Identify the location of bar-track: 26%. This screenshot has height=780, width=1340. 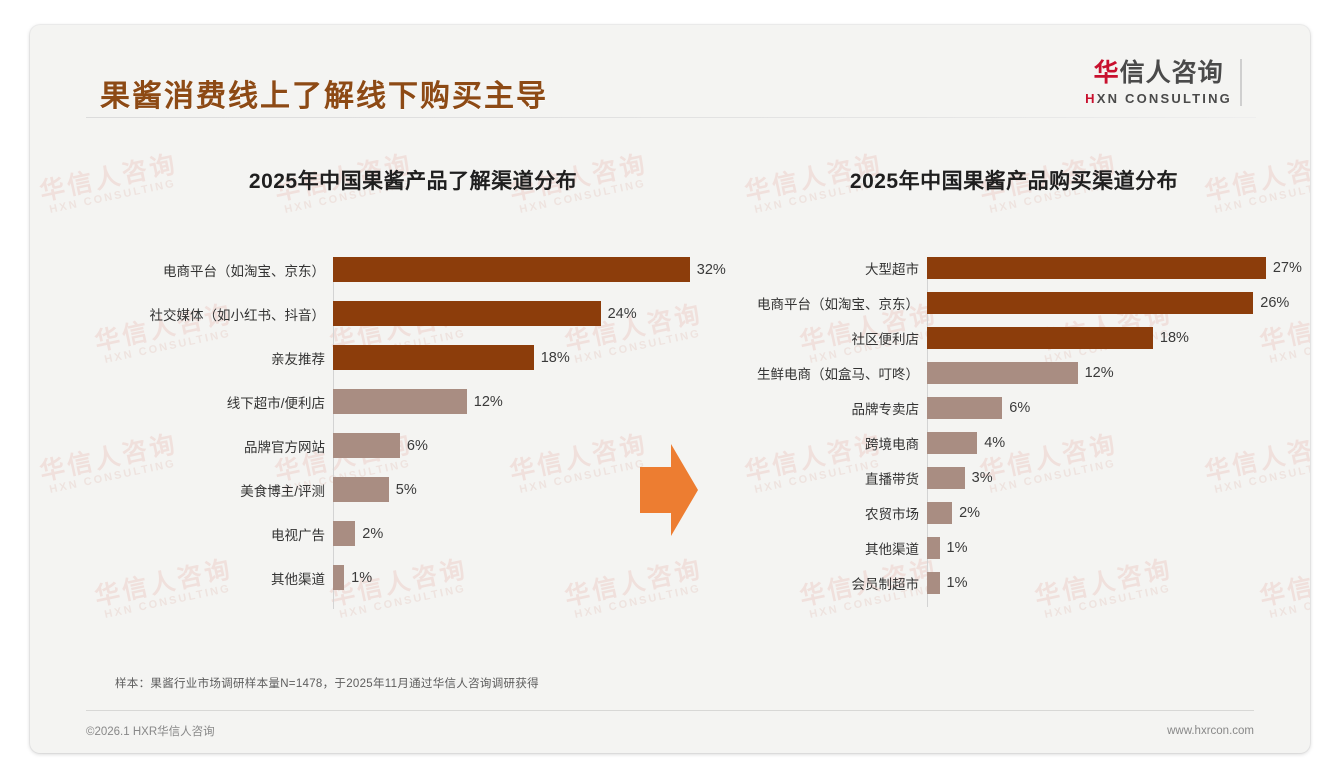
(1108, 303).